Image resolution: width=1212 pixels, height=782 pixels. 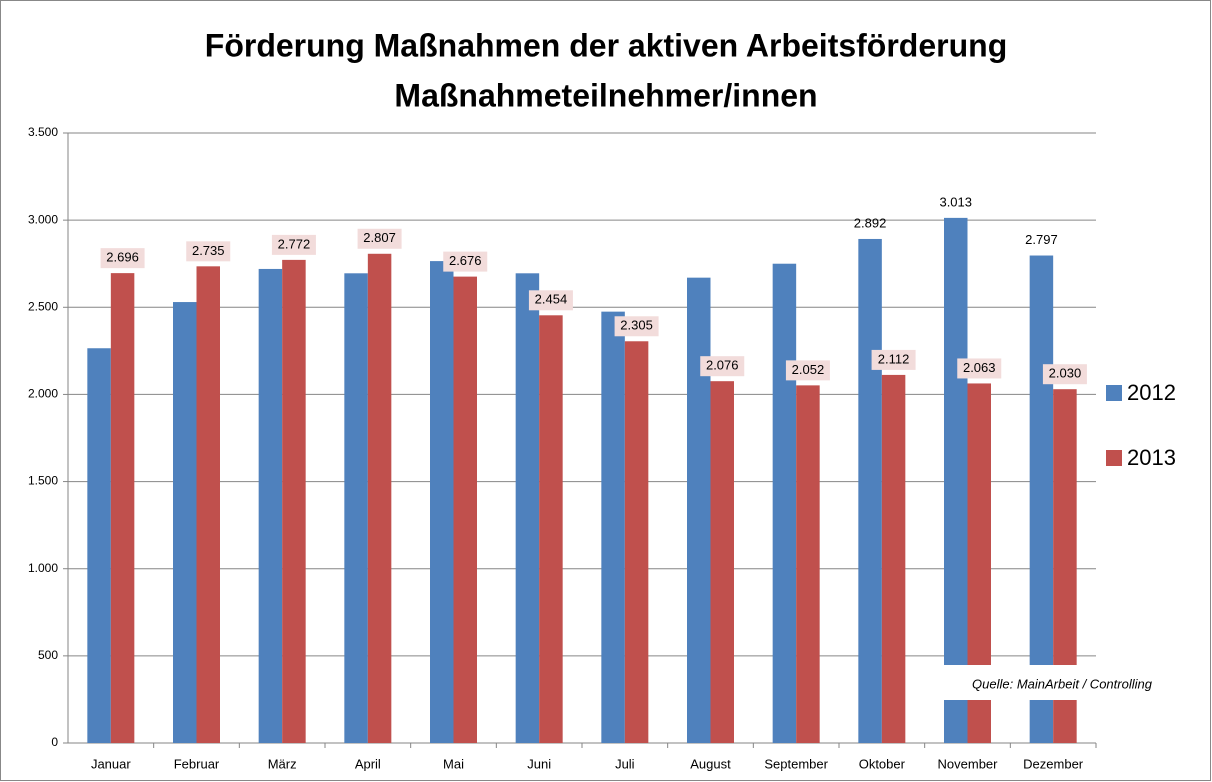 What do you see at coordinates (43, 568) in the screenshot?
I see `y-tick-label: 1.000` at bounding box center [43, 568].